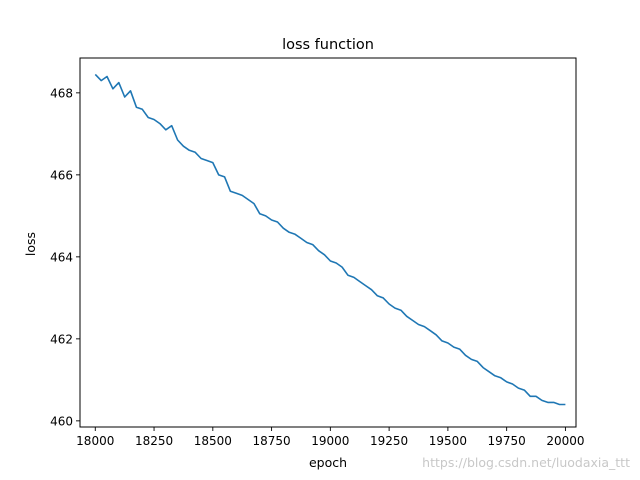  Describe the element at coordinates (328, 462) in the screenshot. I see `x-axis-label: epoch` at that location.